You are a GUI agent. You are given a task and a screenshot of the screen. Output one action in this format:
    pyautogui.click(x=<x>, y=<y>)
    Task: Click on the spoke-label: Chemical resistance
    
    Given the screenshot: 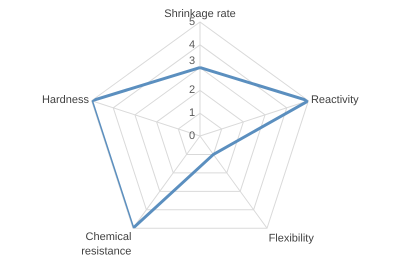 What is the action you would take?
    pyautogui.click(x=106, y=244)
    